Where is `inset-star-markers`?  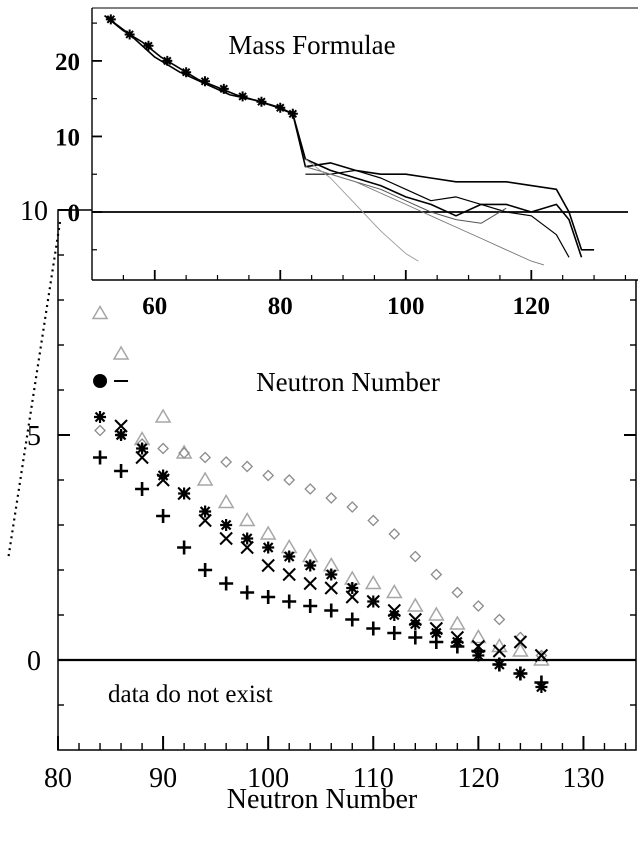 inset-star-markers is located at coordinates (201, 66).